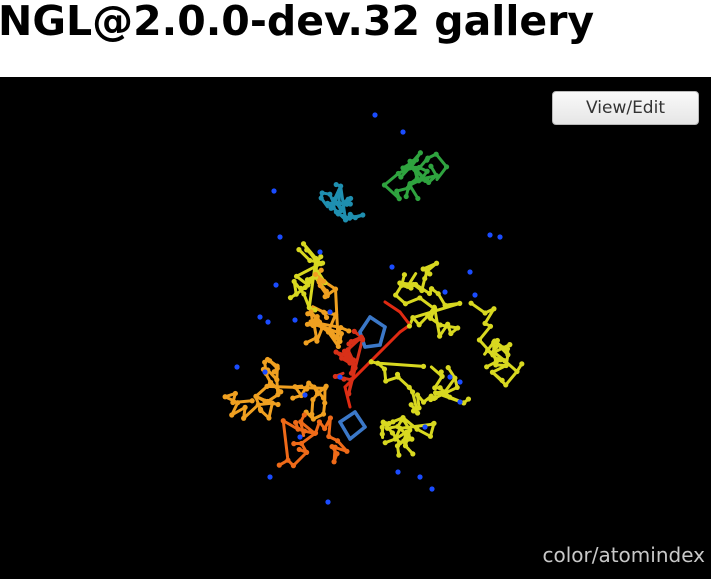  I want to click on representation-caption: color/atomindex, so click(623, 555).